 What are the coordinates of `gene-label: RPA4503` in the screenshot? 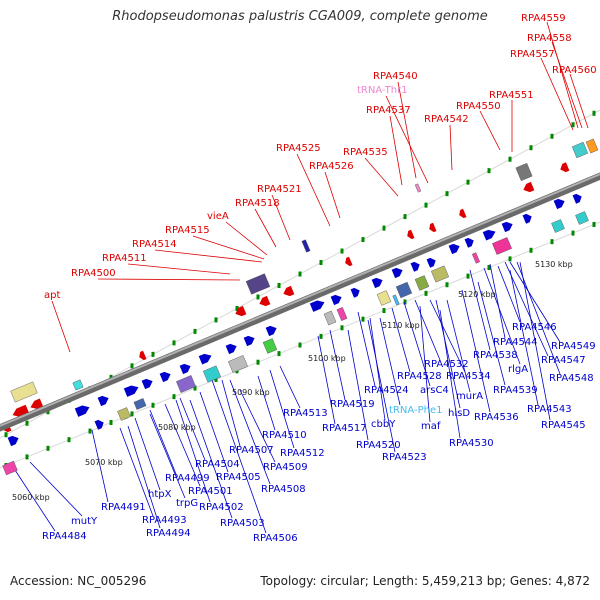 It's located at (242, 523).